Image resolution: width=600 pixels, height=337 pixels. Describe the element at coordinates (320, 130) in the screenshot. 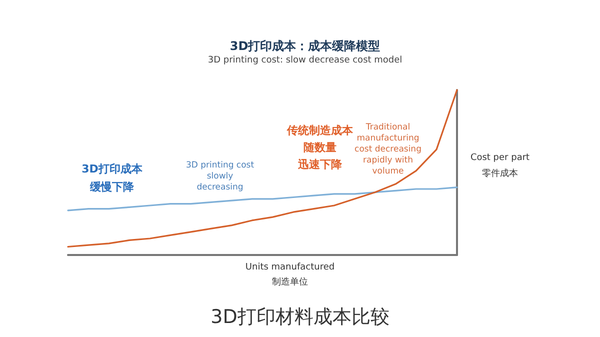

I see `annotation: 传统制造成本` at that location.